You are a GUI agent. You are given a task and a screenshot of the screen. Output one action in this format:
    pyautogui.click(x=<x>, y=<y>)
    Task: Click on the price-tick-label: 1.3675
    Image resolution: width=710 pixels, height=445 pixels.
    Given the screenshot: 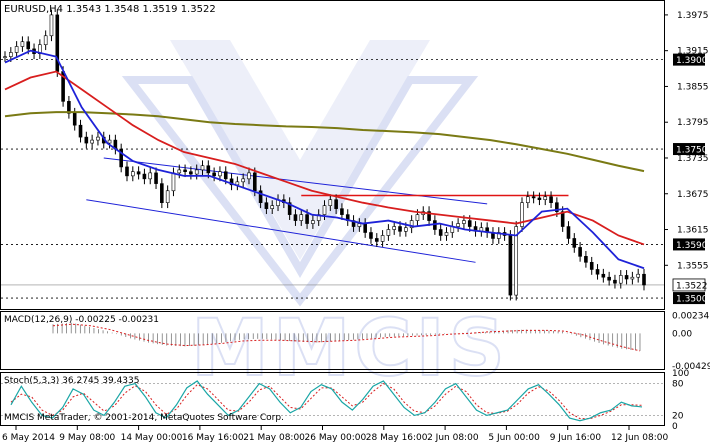 What is the action you would take?
    pyautogui.click(x=693, y=195)
    